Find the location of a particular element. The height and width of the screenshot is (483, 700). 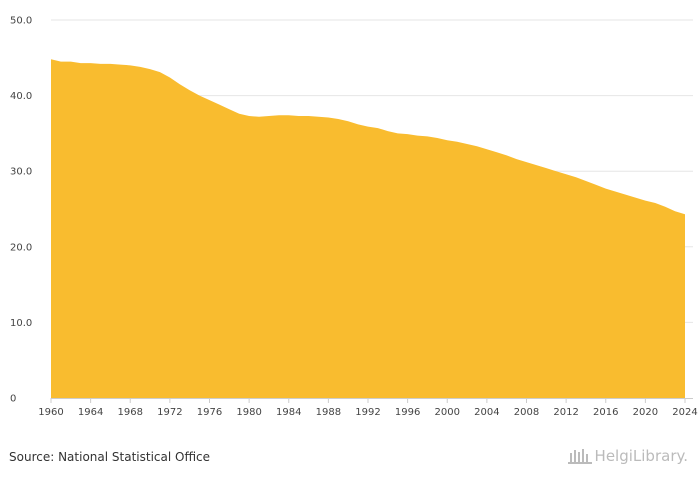

x-tick-label: 1988 is located at coordinates (328, 412).